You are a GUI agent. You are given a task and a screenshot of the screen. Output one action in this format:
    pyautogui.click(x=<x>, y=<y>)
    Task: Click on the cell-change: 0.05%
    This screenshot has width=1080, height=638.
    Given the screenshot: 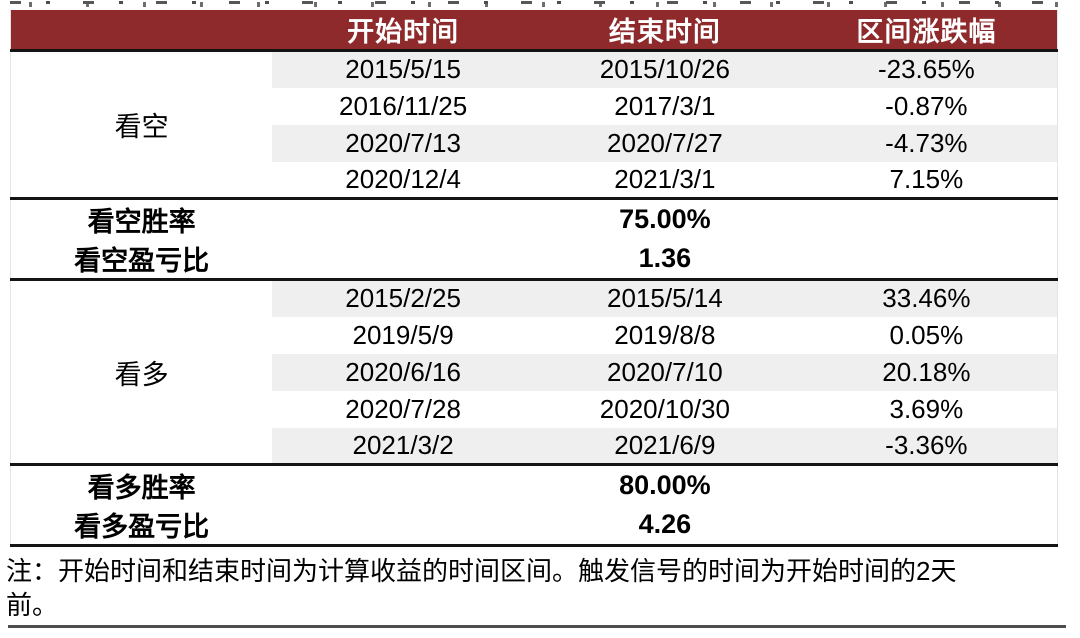 What is the action you would take?
    pyautogui.click(x=926, y=334)
    